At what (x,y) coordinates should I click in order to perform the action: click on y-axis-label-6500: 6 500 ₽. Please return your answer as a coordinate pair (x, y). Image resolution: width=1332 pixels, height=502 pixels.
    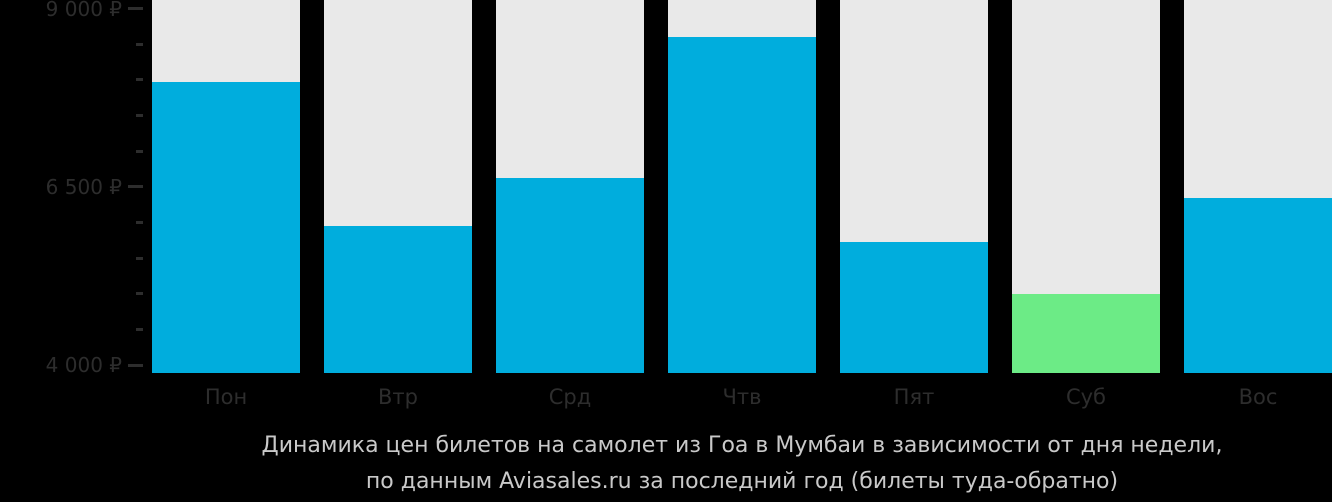
    Looking at the image, I should click on (83, 186).